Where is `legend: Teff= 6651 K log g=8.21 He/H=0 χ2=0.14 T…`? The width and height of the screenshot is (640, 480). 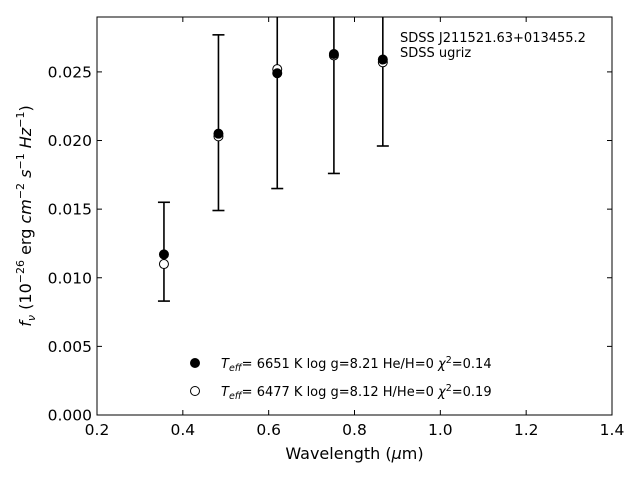
legend: Teff= 6651 K log g=8.21 He/H=0 χ2=0.14 T… is located at coordinates (341, 378).